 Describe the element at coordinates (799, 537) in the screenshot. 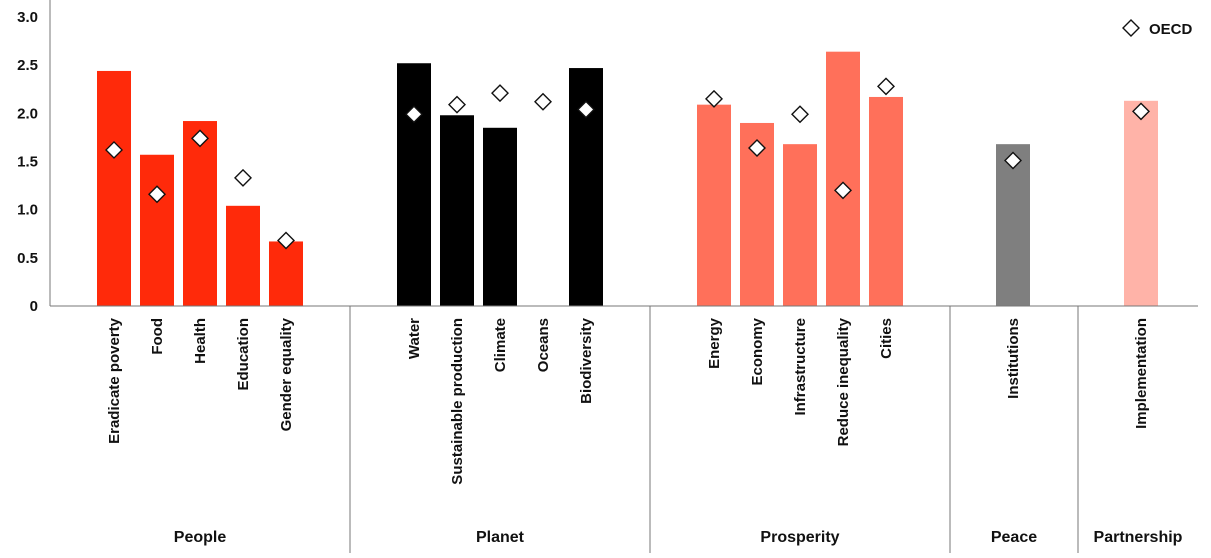

I see `group-label: Prosperity` at that location.